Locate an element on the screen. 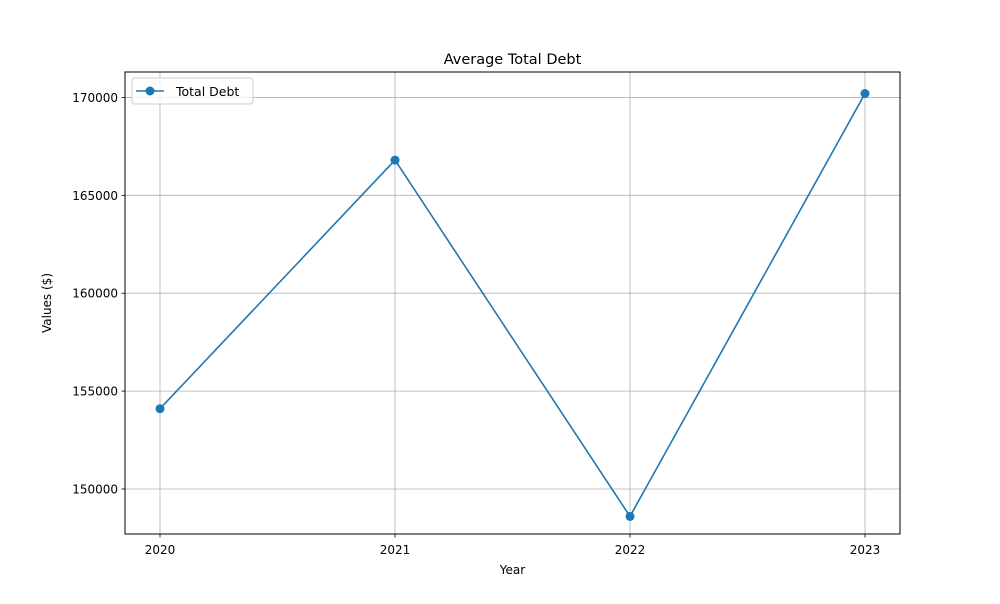 Image resolution: width=1000 pixels, height=604 pixels. y-tick-label: 160000 is located at coordinates (95, 294).